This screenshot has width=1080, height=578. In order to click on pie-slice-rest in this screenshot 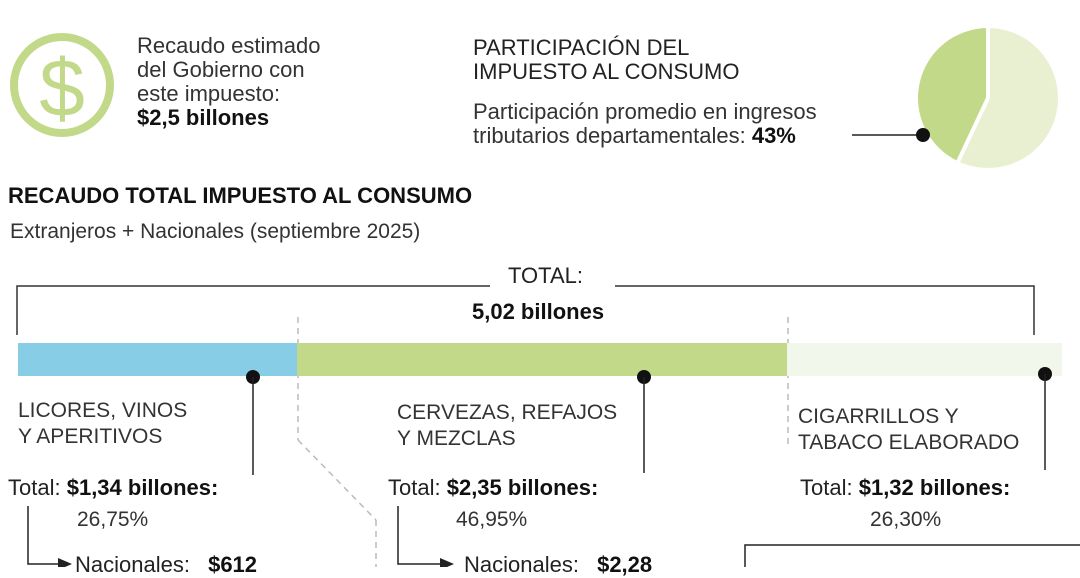, I will do `click(1008, 98)`.